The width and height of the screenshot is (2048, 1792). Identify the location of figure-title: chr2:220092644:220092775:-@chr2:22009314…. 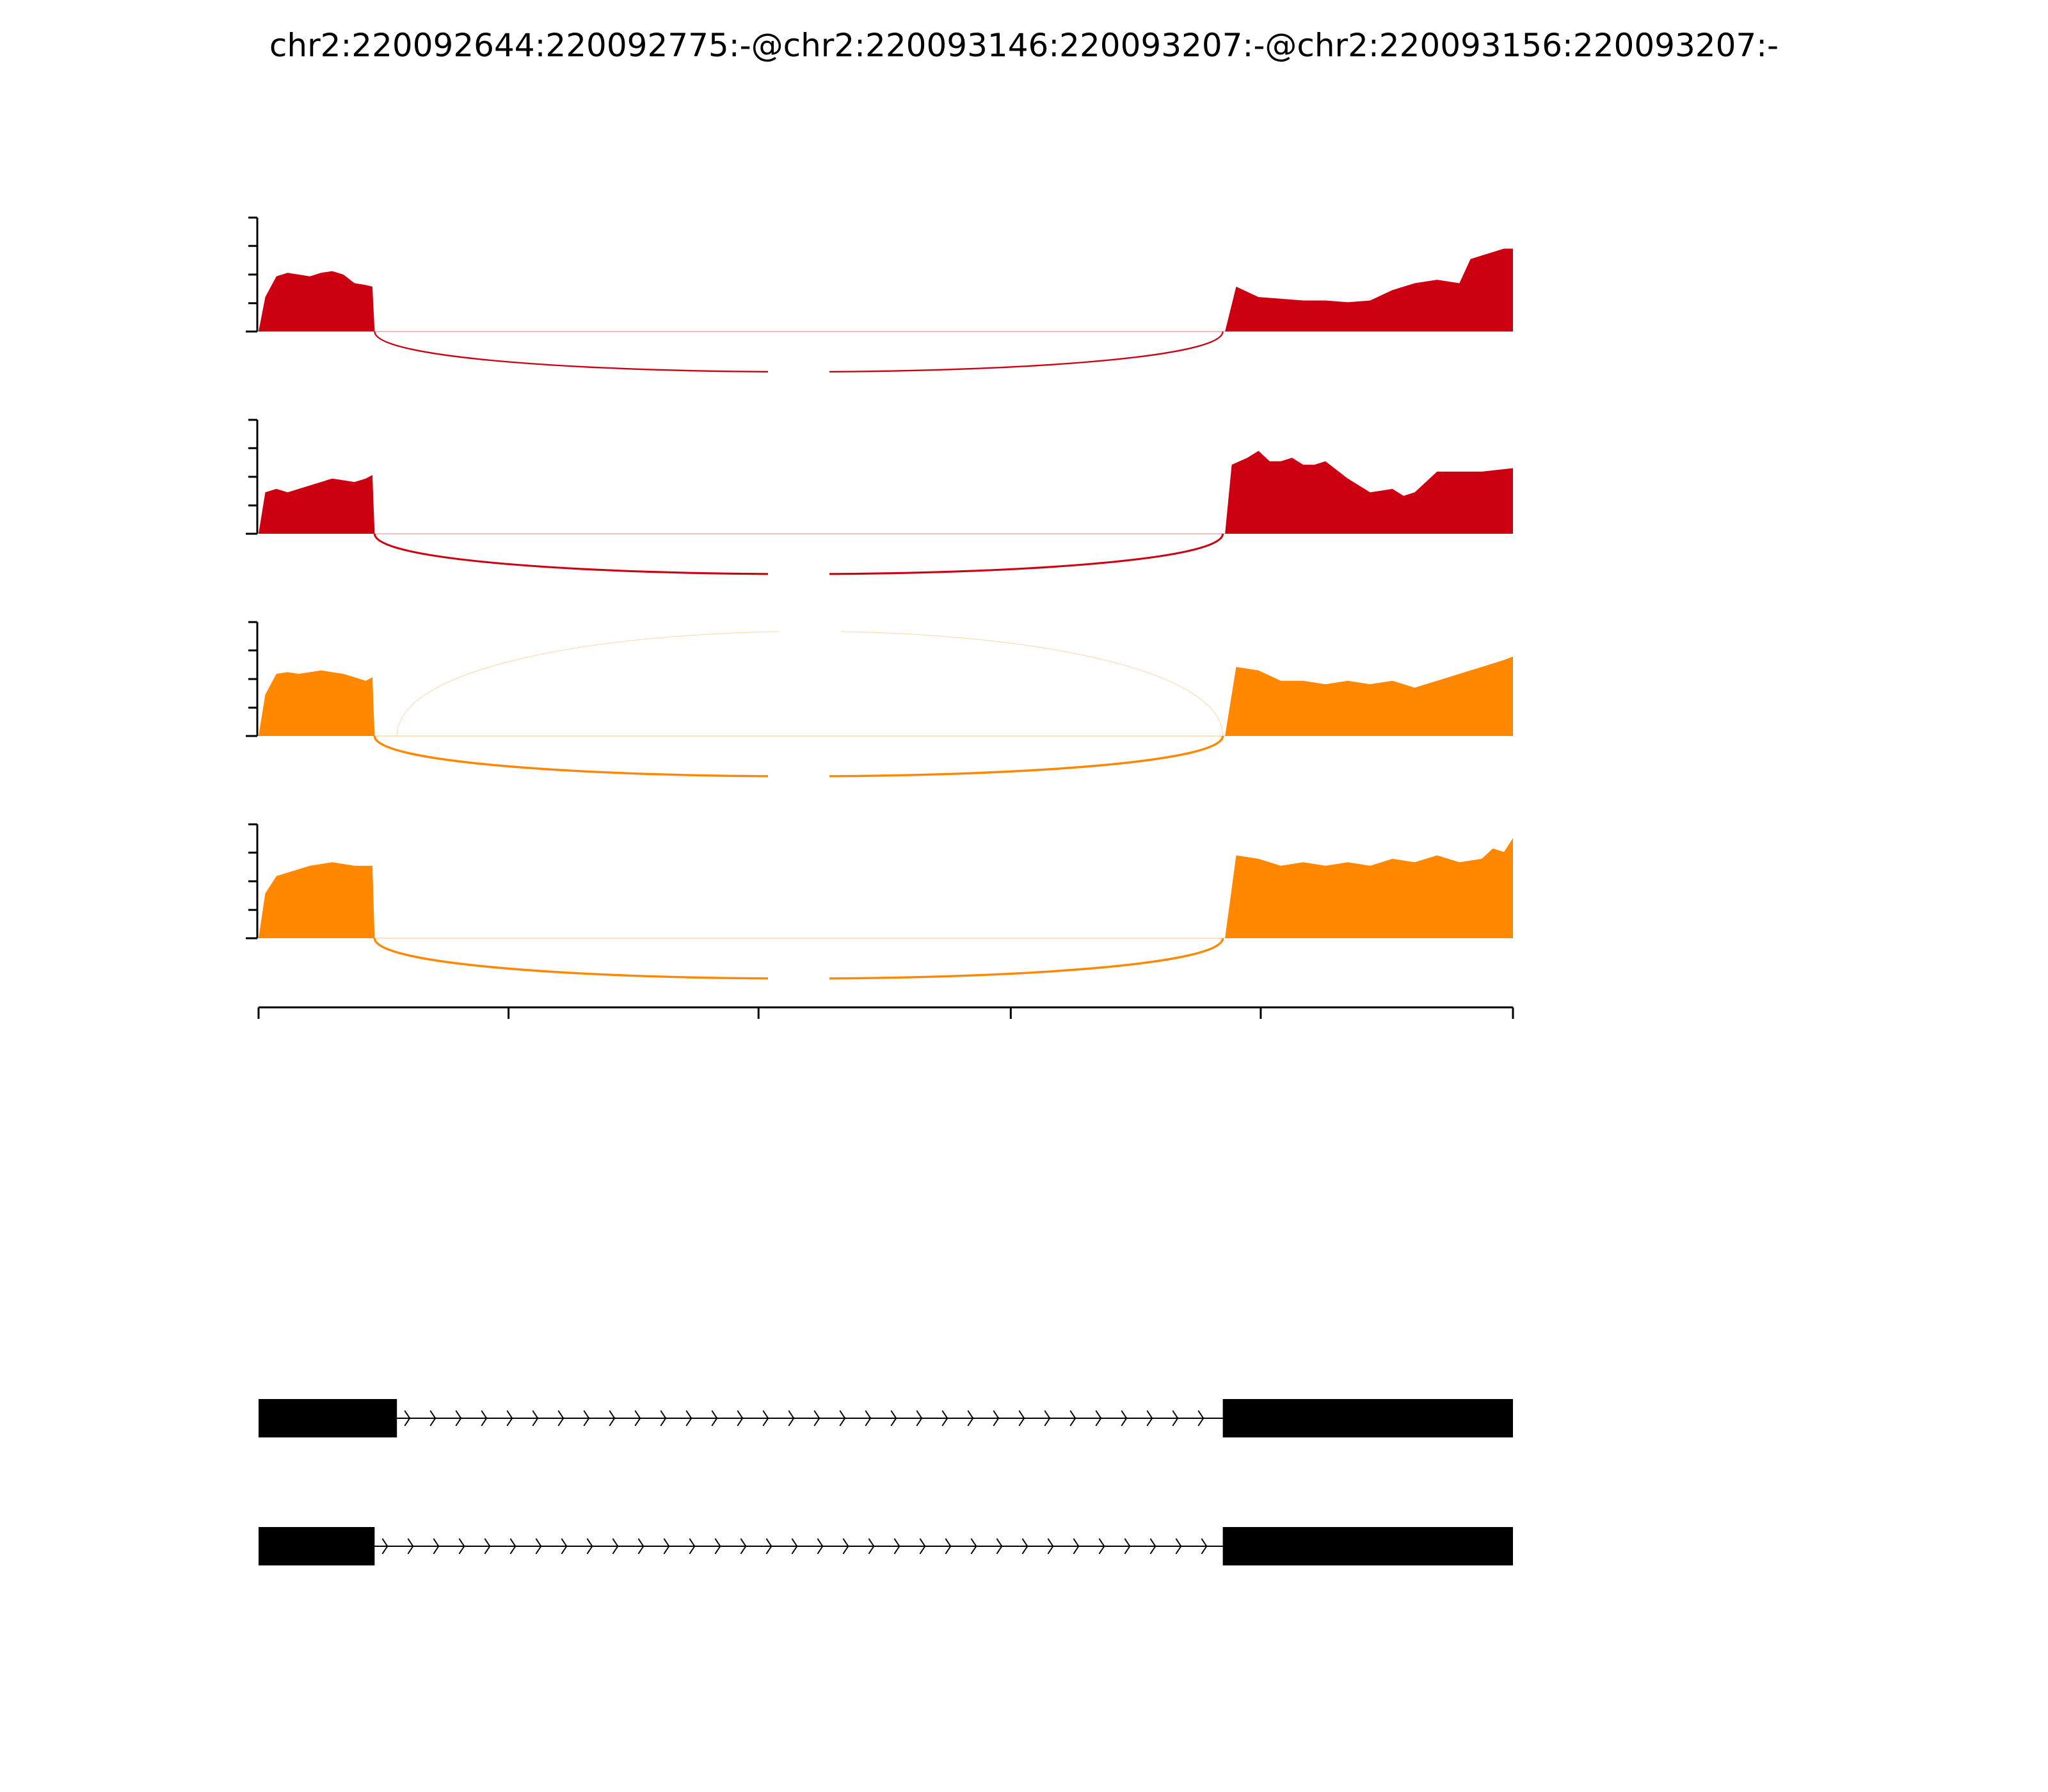
(1024, 45).